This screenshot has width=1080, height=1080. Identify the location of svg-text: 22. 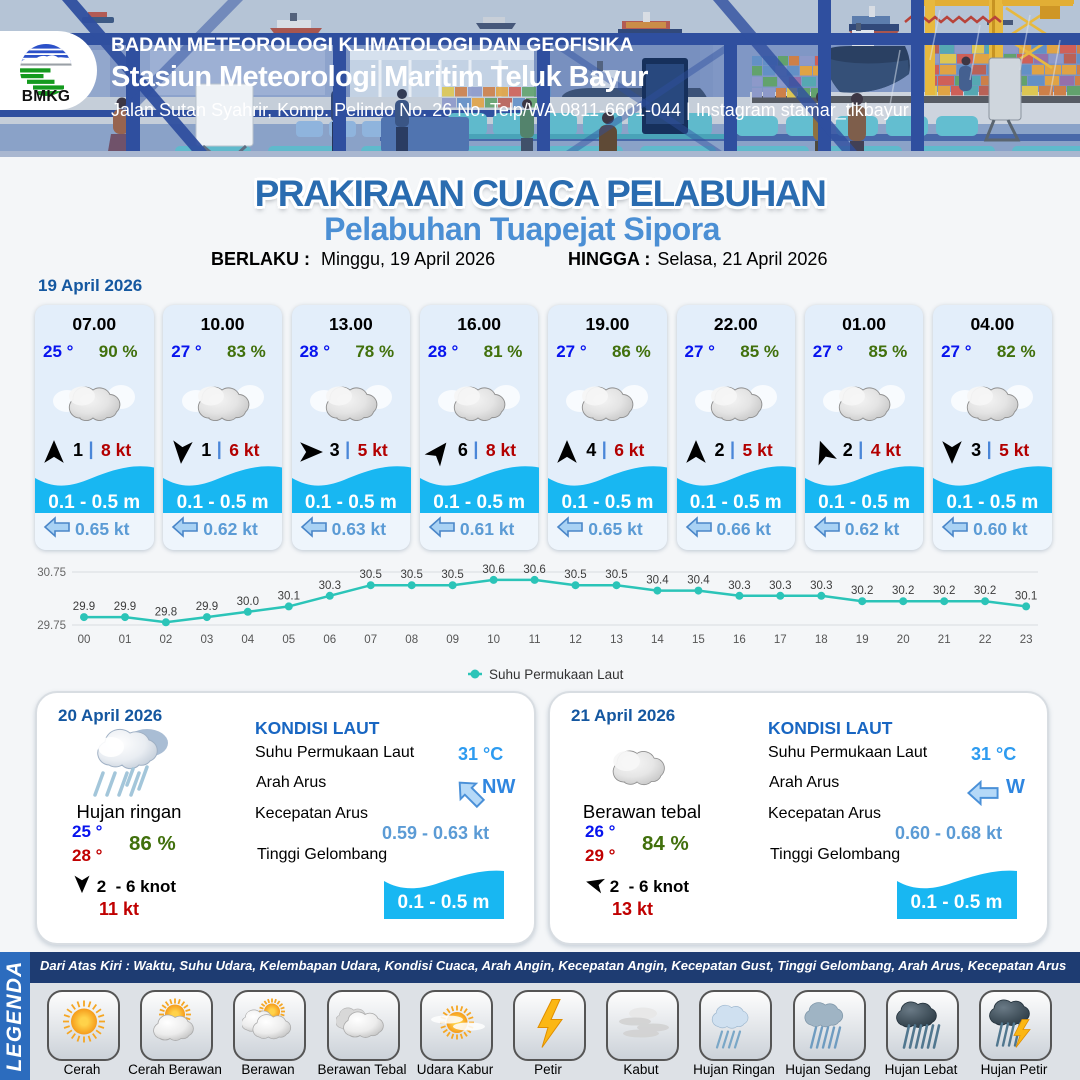
(985, 640).